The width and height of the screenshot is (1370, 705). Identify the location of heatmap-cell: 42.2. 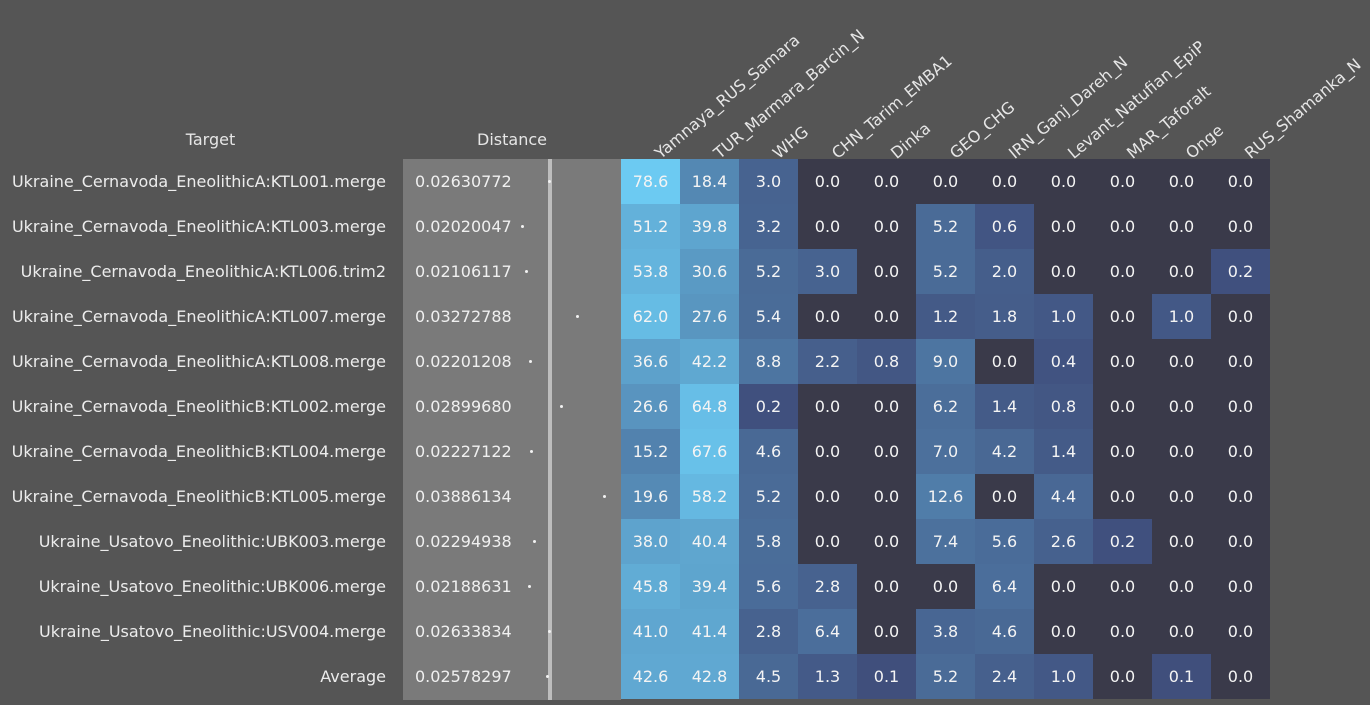
(709, 361).